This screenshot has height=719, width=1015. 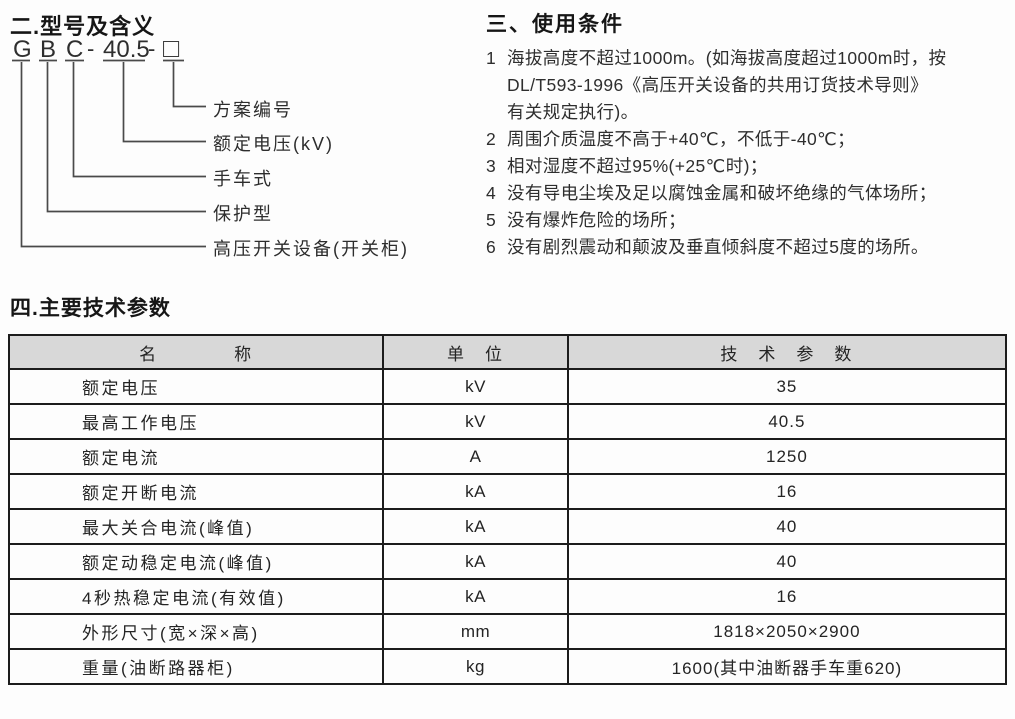 What do you see at coordinates (787, 456) in the screenshot?
I see `param-value-cell: 1250` at bounding box center [787, 456].